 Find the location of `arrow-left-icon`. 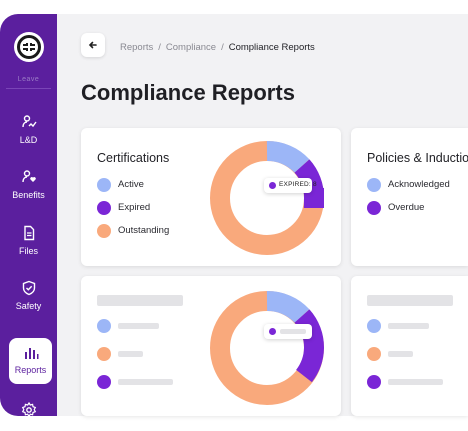

arrow-left-icon is located at coordinates (92, 45).